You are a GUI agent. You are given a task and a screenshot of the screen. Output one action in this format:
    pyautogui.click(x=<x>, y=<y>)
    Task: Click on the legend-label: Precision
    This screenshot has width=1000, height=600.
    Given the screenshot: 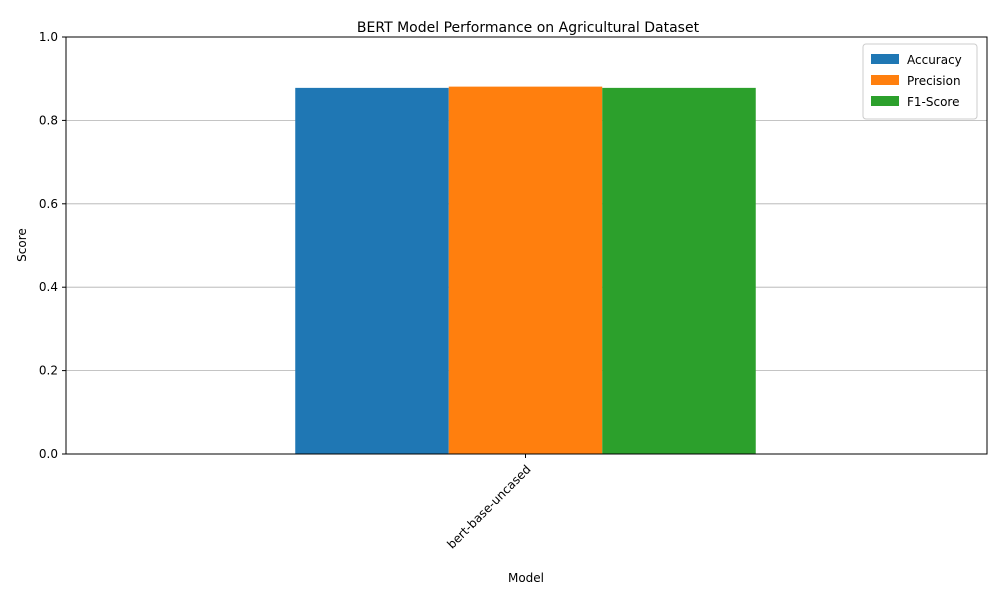 What is the action you would take?
    pyautogui.click(x=934, y=81)
    